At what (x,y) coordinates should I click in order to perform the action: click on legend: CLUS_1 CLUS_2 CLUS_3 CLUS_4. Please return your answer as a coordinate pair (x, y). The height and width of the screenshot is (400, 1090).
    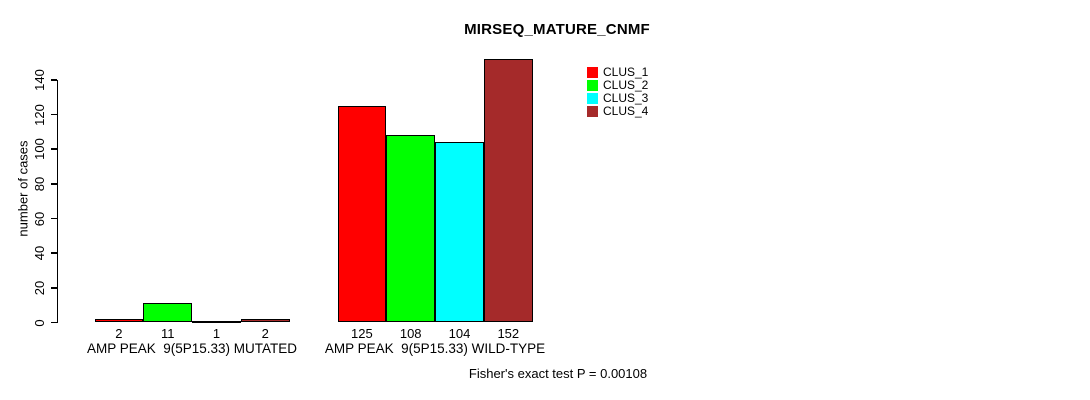
    Looking at the image, I should click on (617, 92).